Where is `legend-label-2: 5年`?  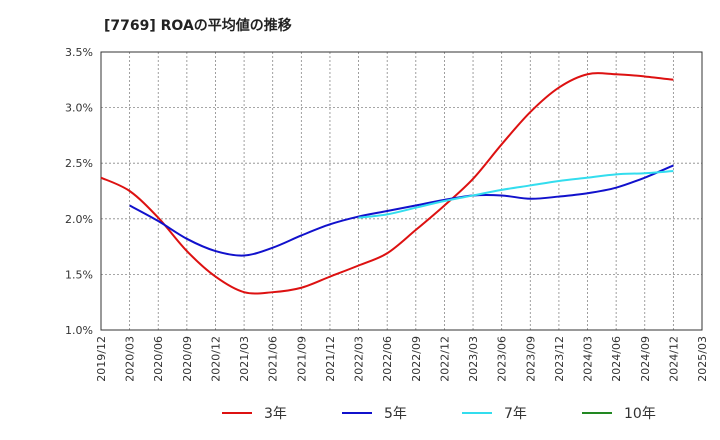 legend-label-2: 5年 is located at coordinates (395, 414).